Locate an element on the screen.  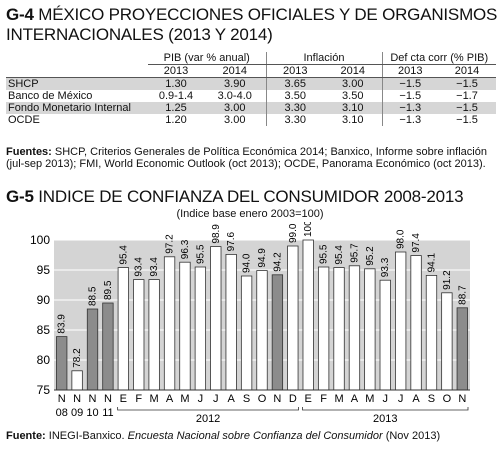
table-cell: 3.90 is located at coordinates (235, 83).